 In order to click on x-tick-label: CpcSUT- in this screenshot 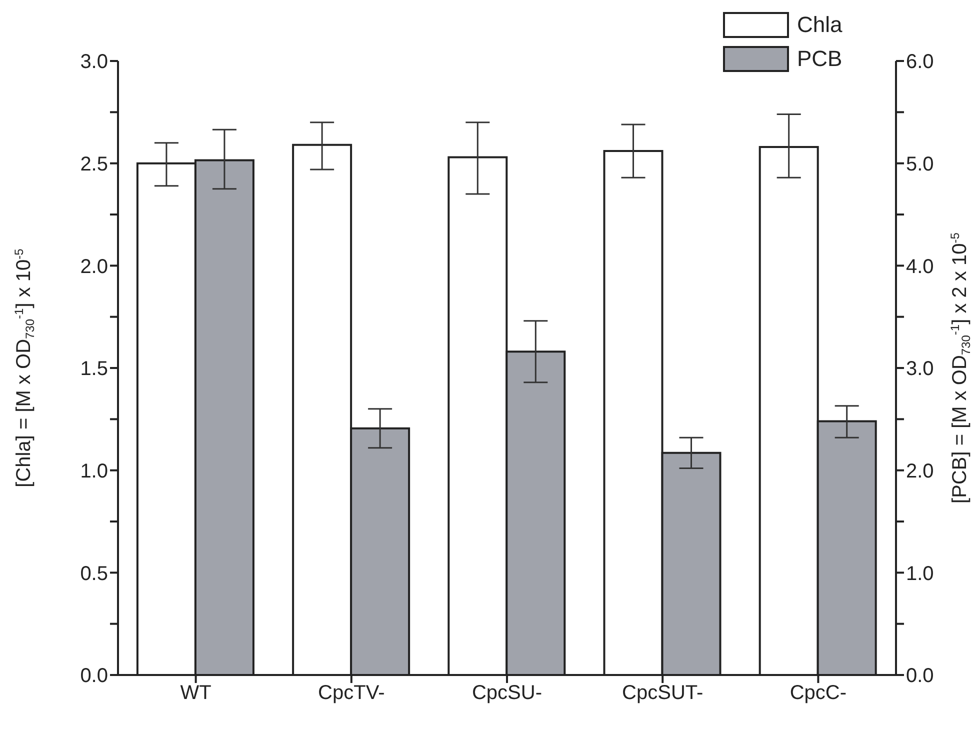, I will do `click(663, 693)`.